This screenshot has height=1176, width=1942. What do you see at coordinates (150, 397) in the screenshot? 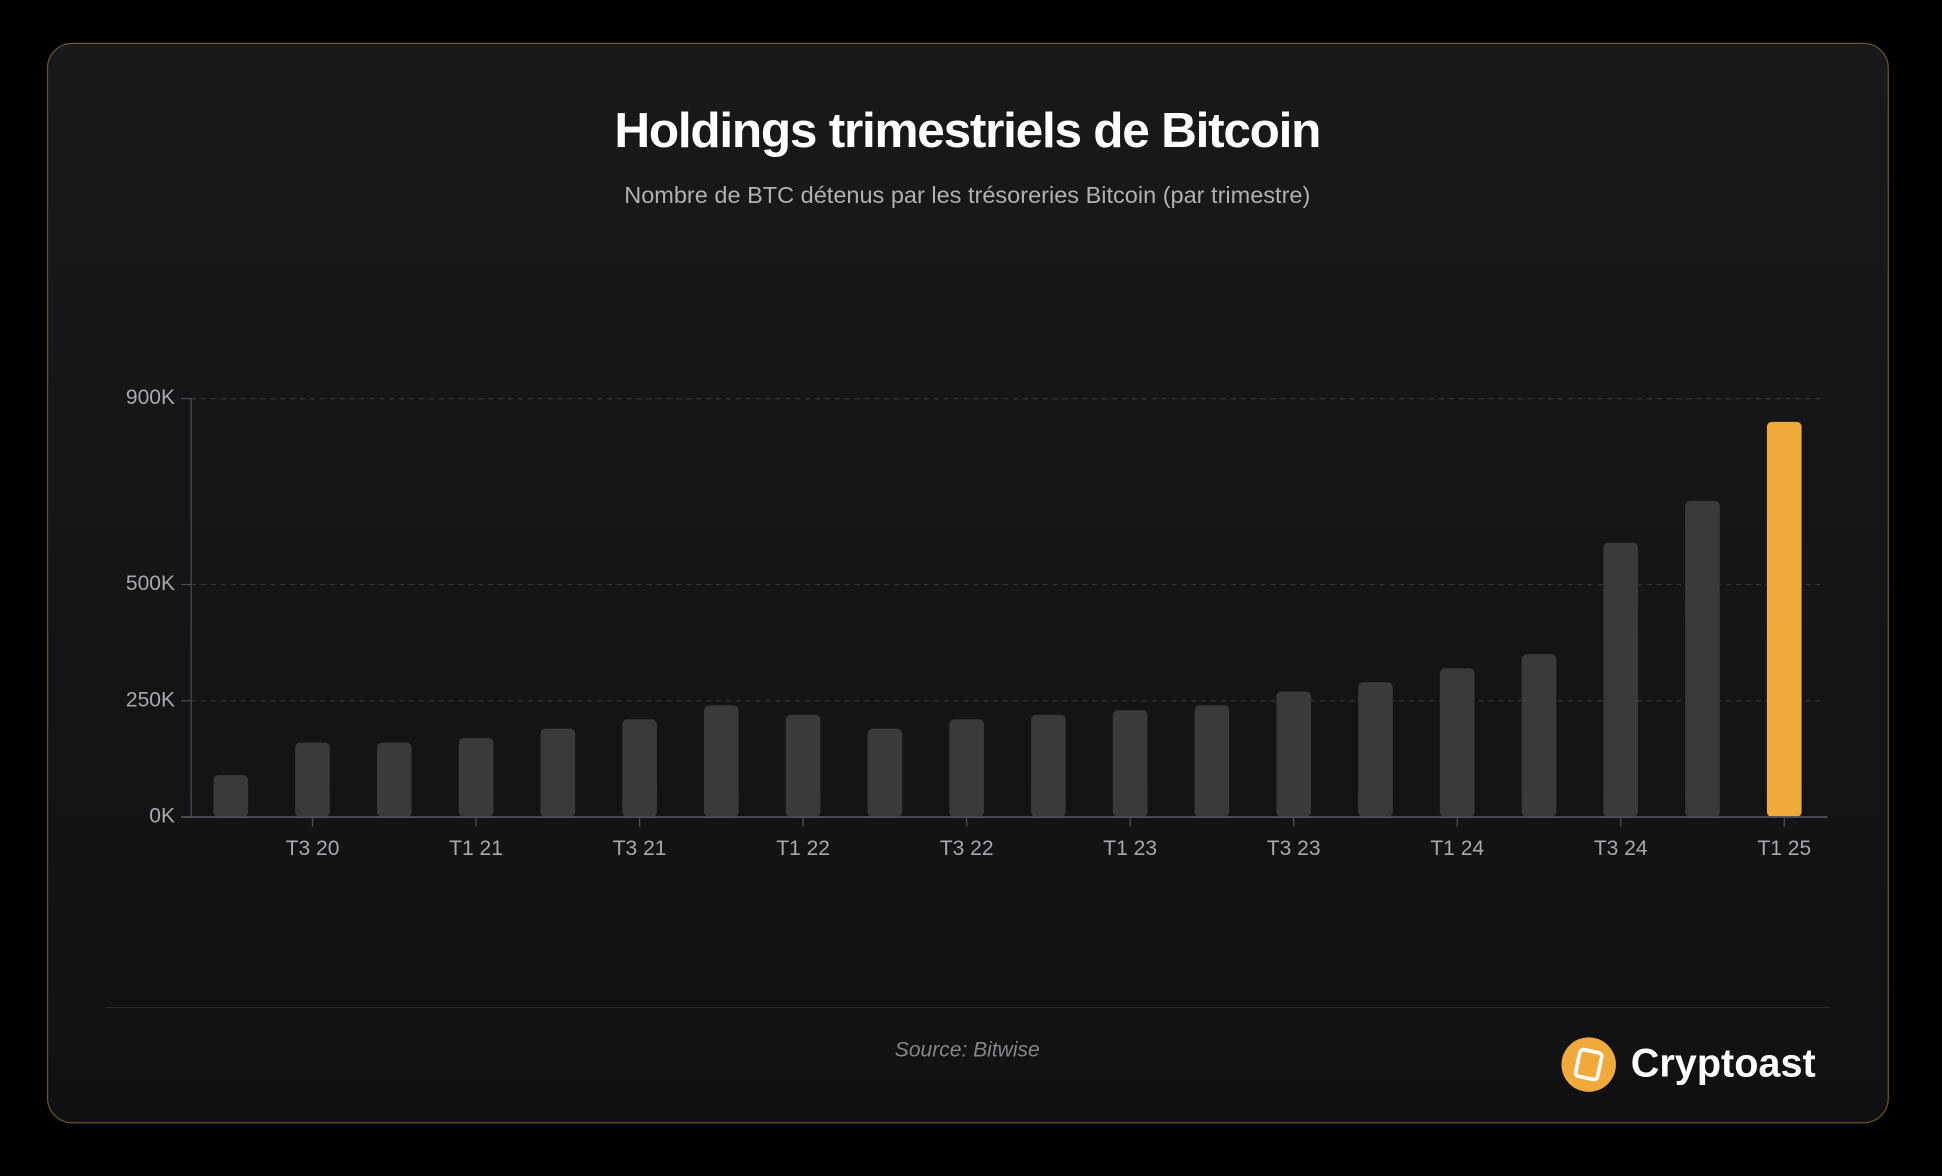
I see `y-tick-label: 900K` at bounding box center [150, 397].